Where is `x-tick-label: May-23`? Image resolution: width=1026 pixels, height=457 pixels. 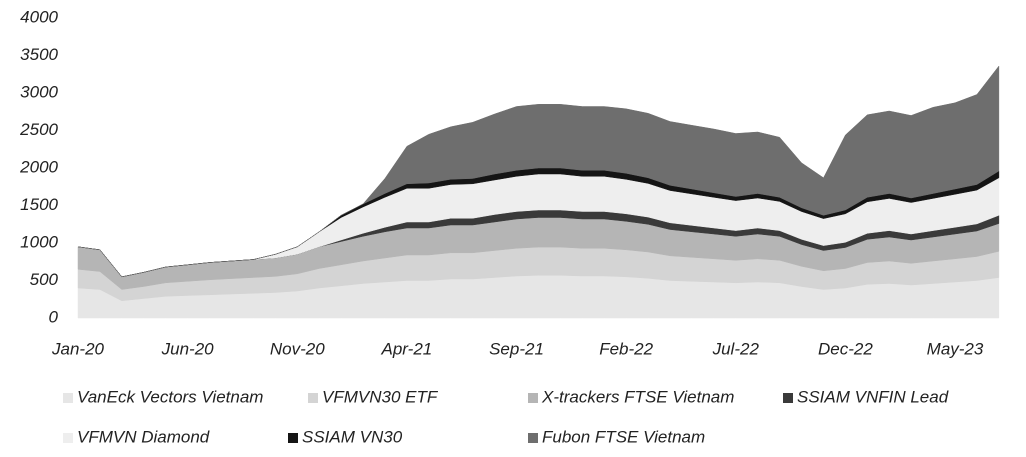 x-tick-label: May-23 is located at coordinates (955, 348).